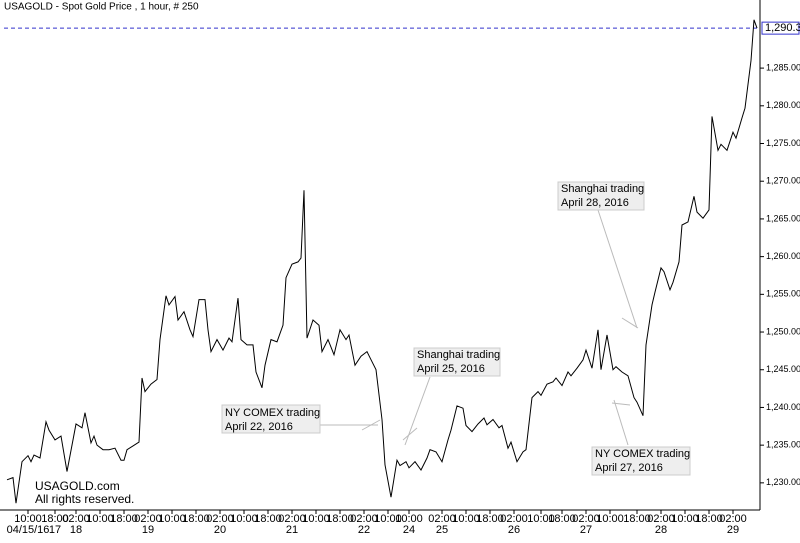 The image size is (800, 543). Describe the element at coordinates (514, 530) in the screenshot. I see `x-date-label: 26` at that location.